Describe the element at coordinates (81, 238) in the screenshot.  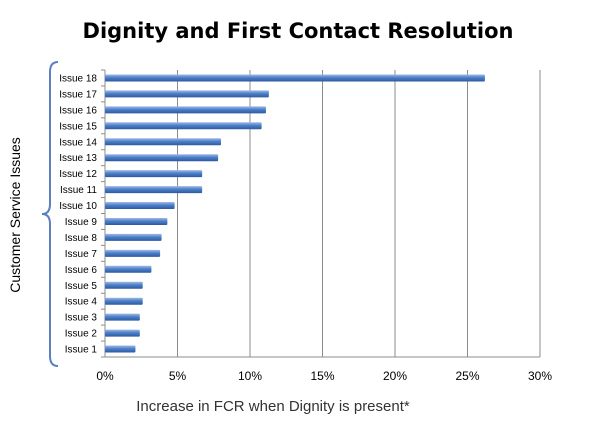
I see `category-label: Issue 8` at that location.